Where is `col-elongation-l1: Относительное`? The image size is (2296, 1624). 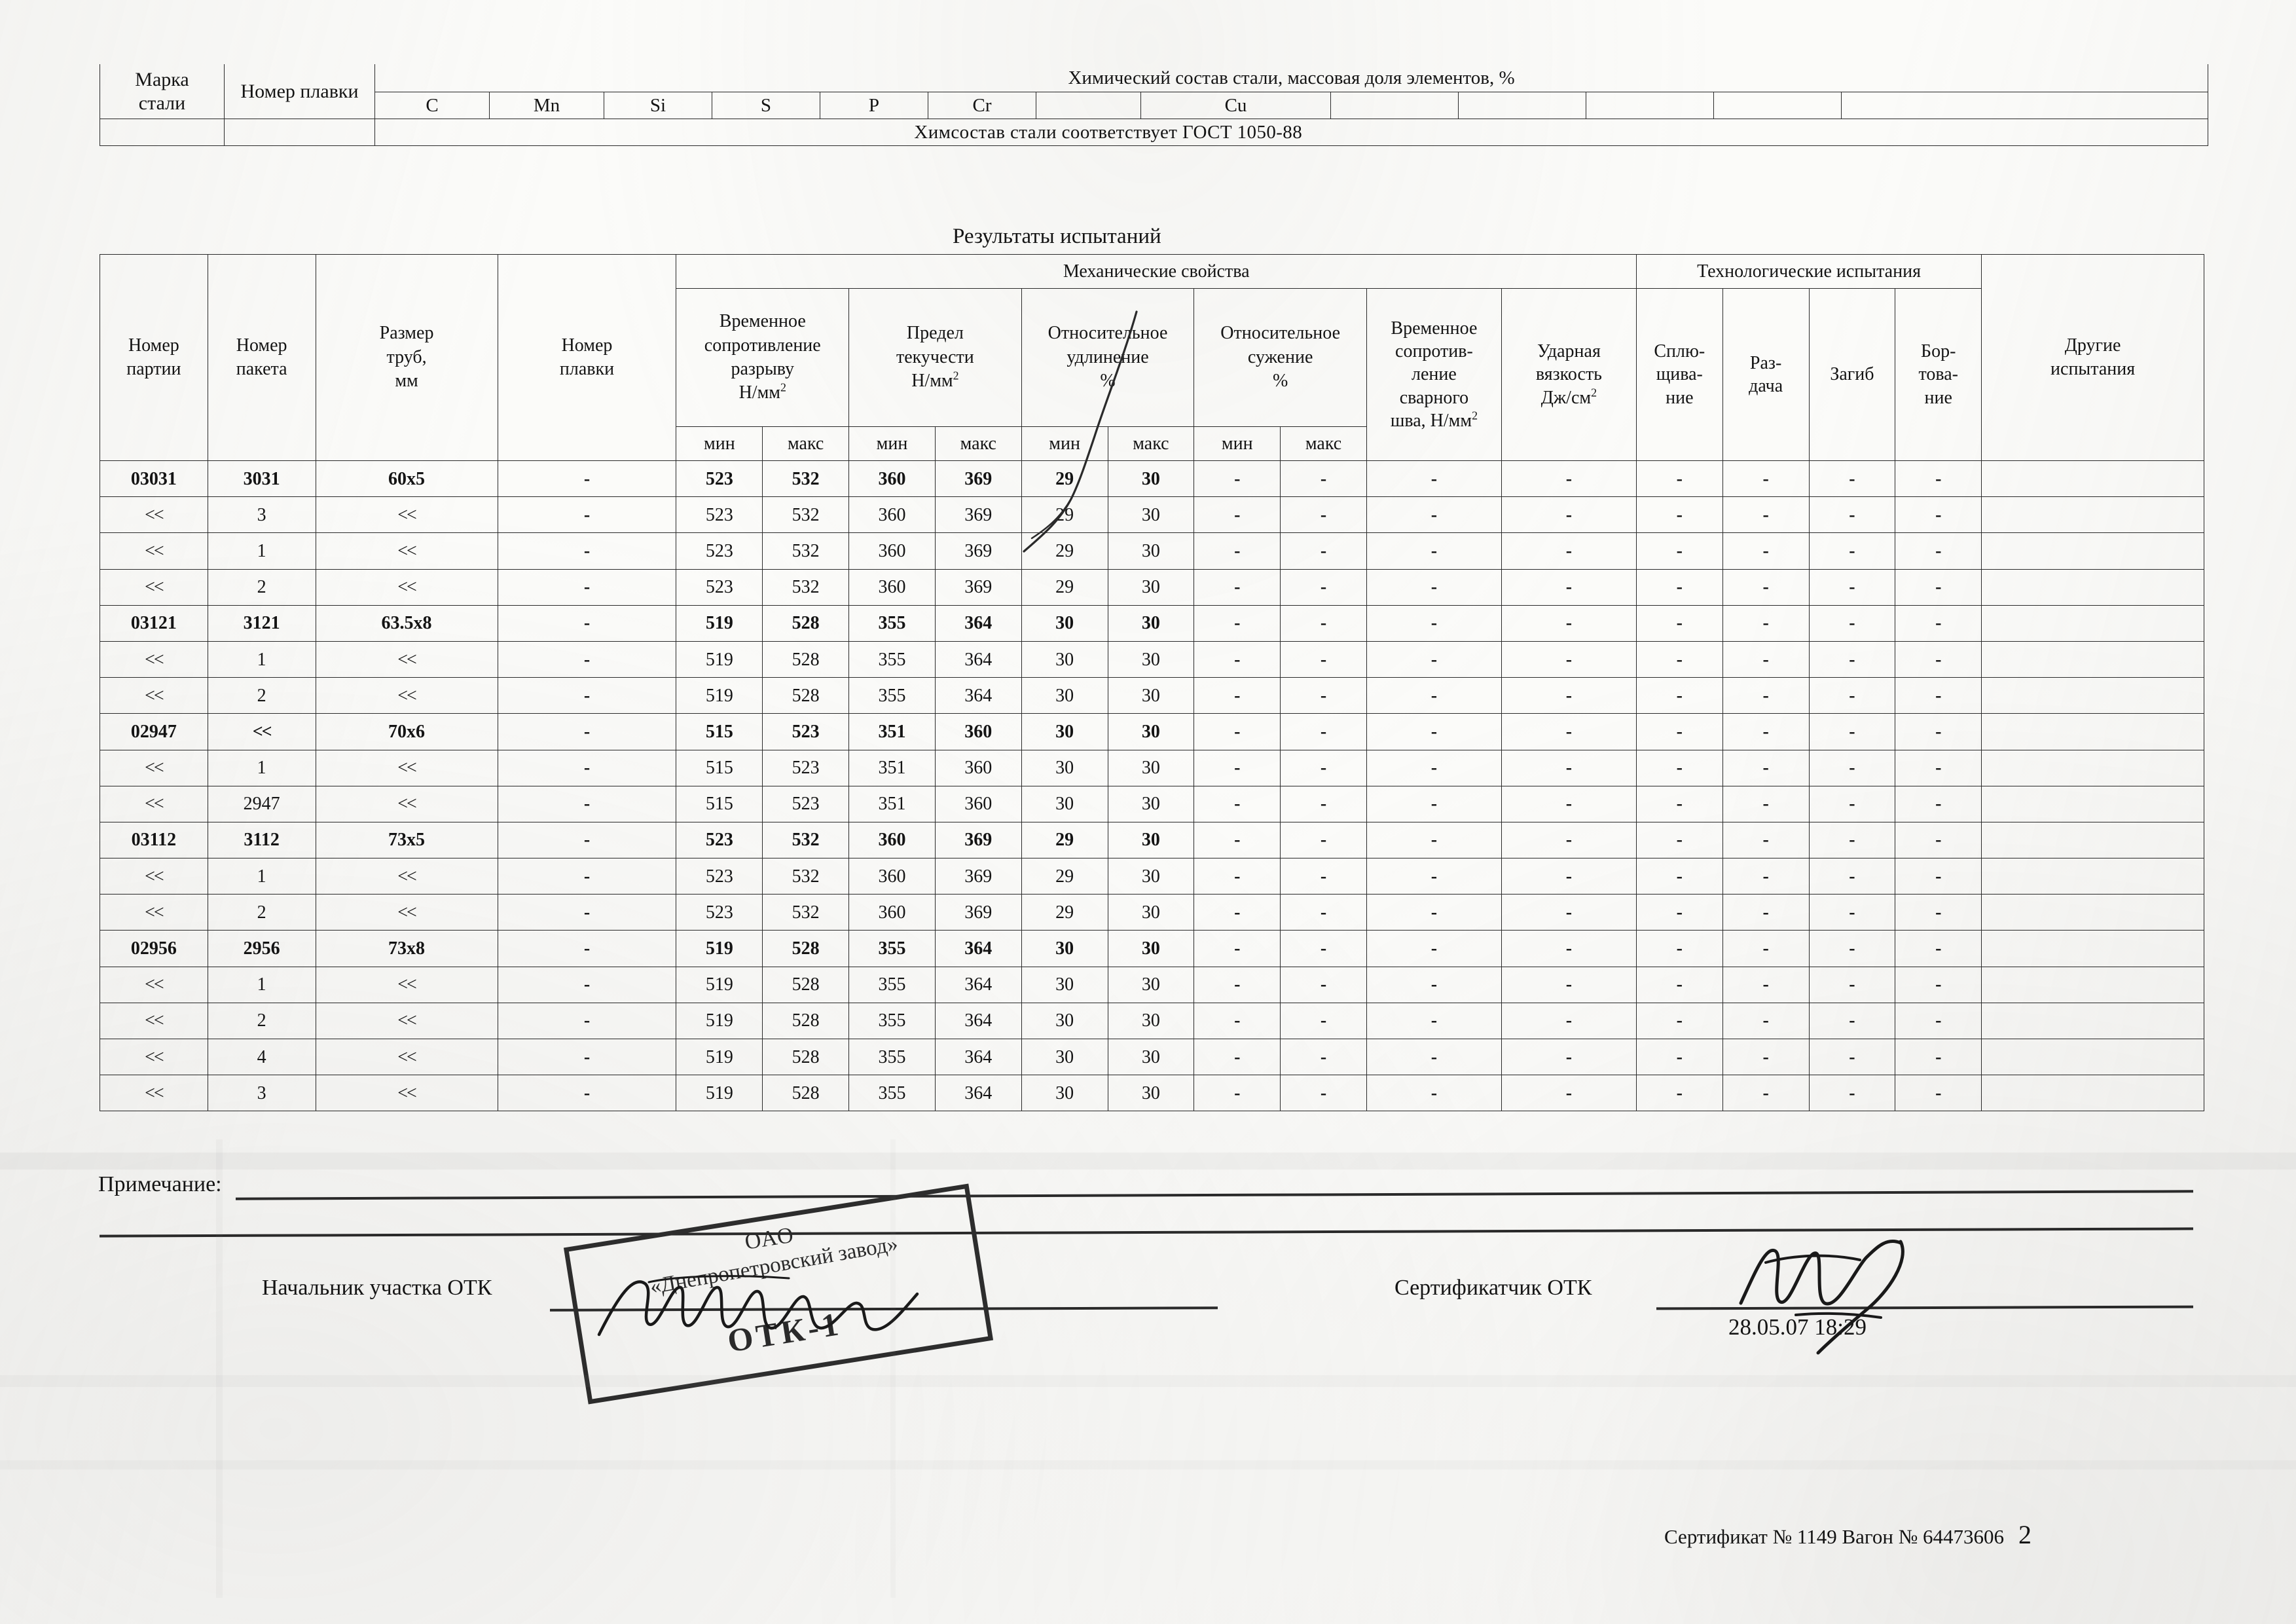
col-elongation-l1: Относительное is located at coordinates (1108, 333).